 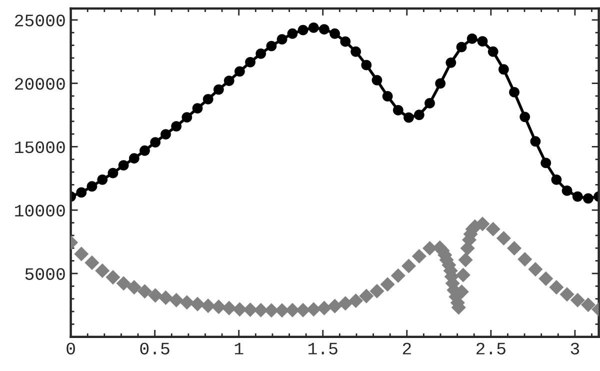 What do you see at coordinates (40, 20) in the screenshot?
I see `y-tick-label: 25000` at bounding box center [40, 20].